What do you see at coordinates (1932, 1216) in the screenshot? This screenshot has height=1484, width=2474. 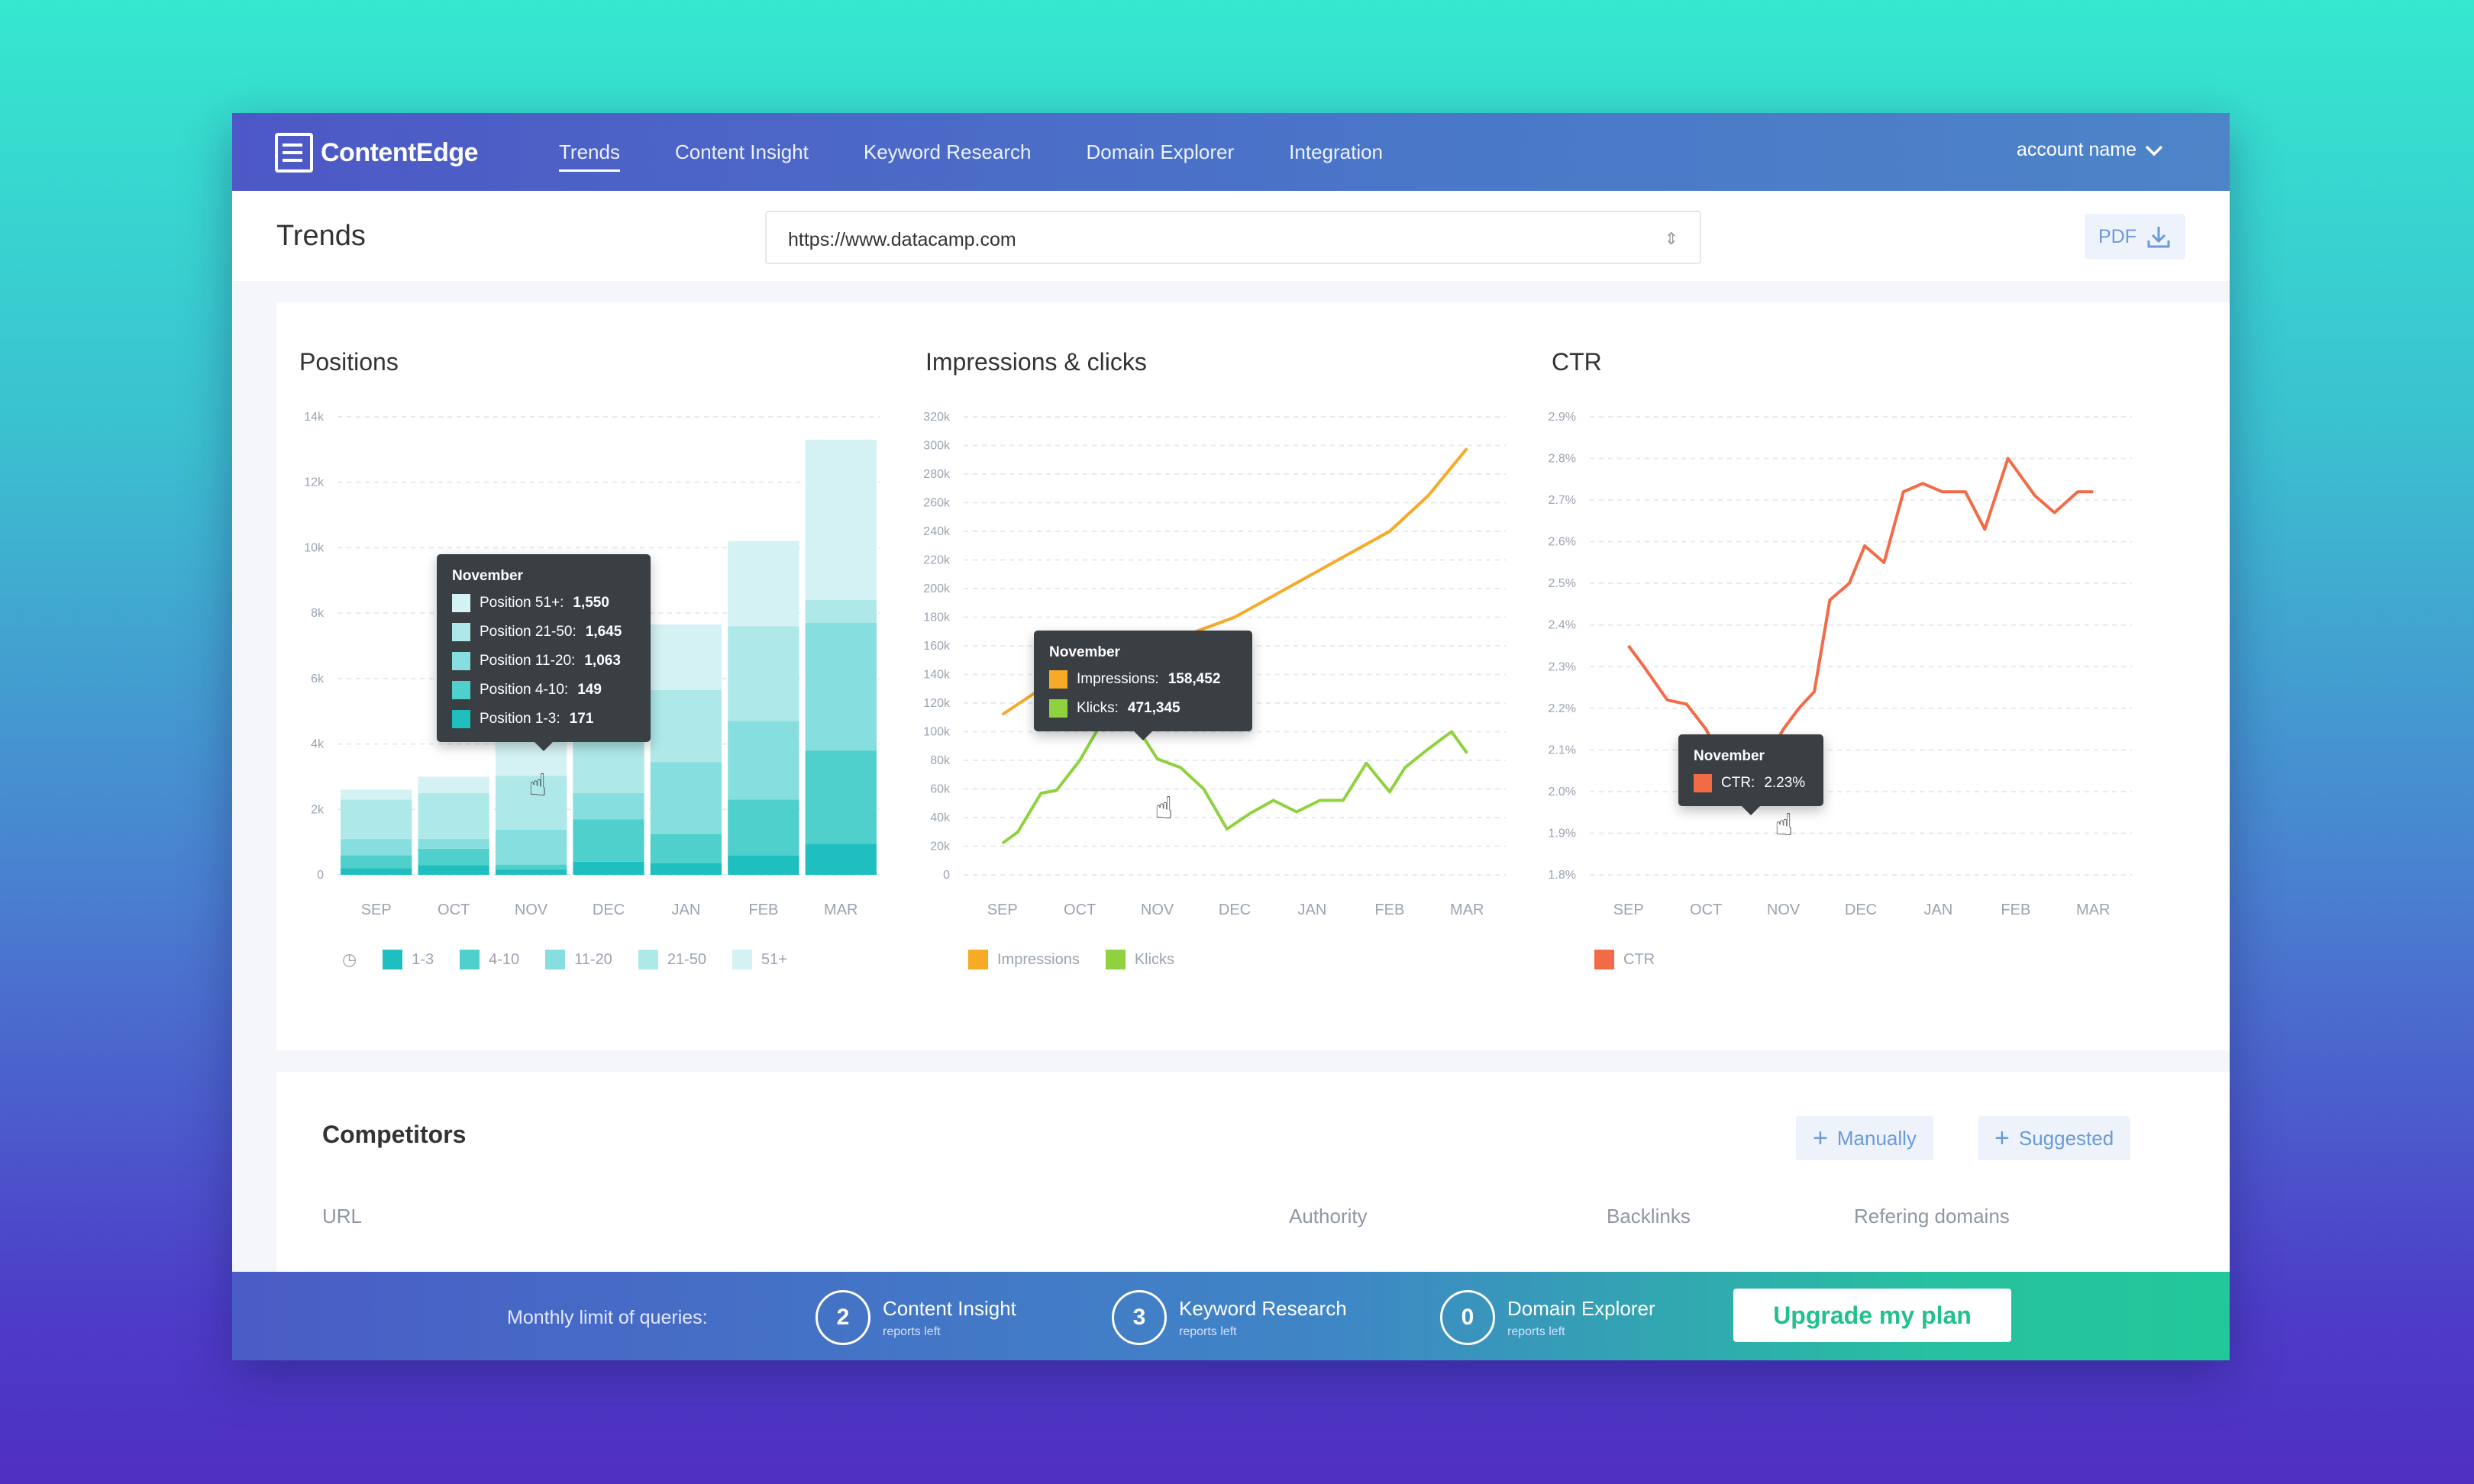 I see `column-header-refering-domains: Refering domains` at bounding box center [1932, 1216].